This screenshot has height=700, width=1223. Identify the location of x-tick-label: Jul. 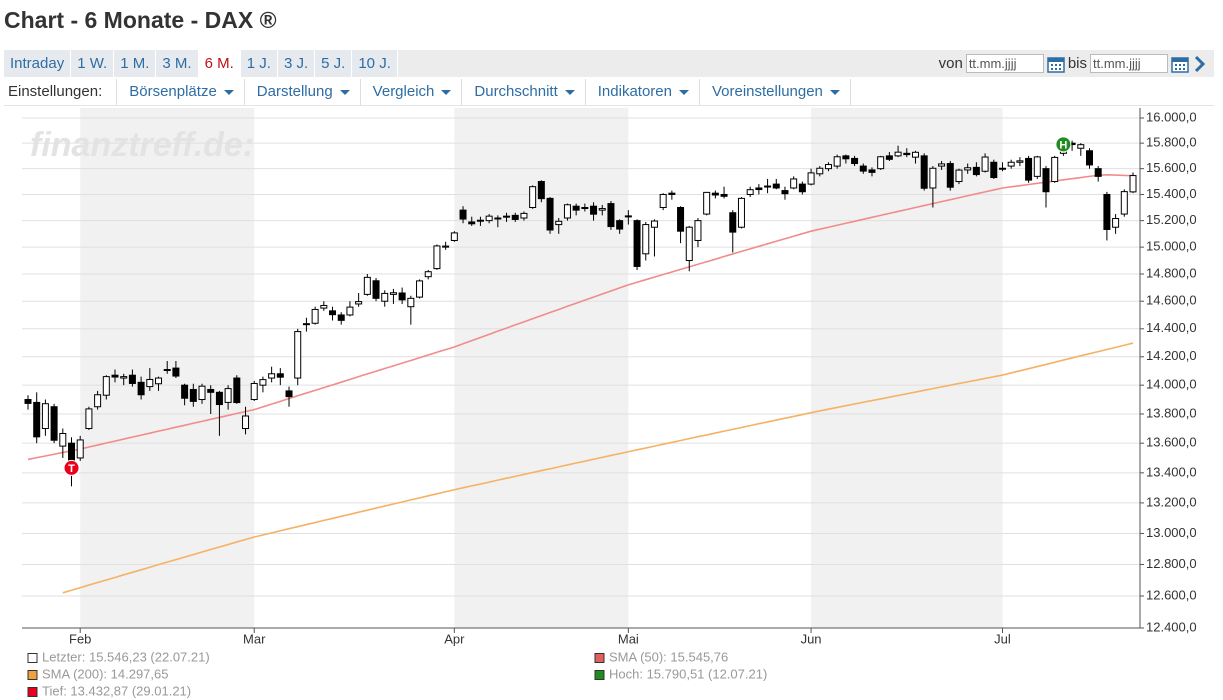
(1002, 638).